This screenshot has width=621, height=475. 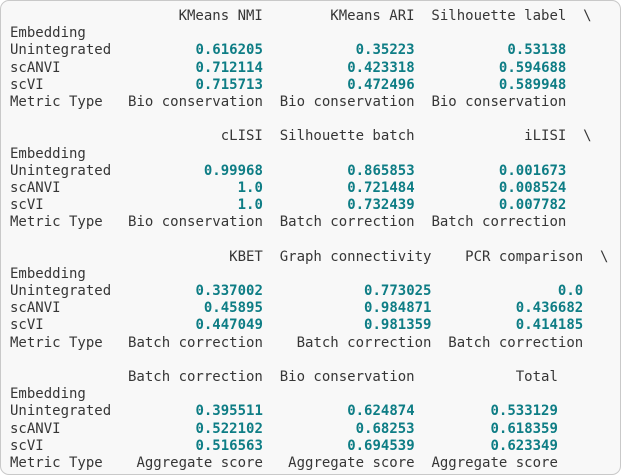 I want to click on metric-value: 0.395511, so click(x=229, y=411).